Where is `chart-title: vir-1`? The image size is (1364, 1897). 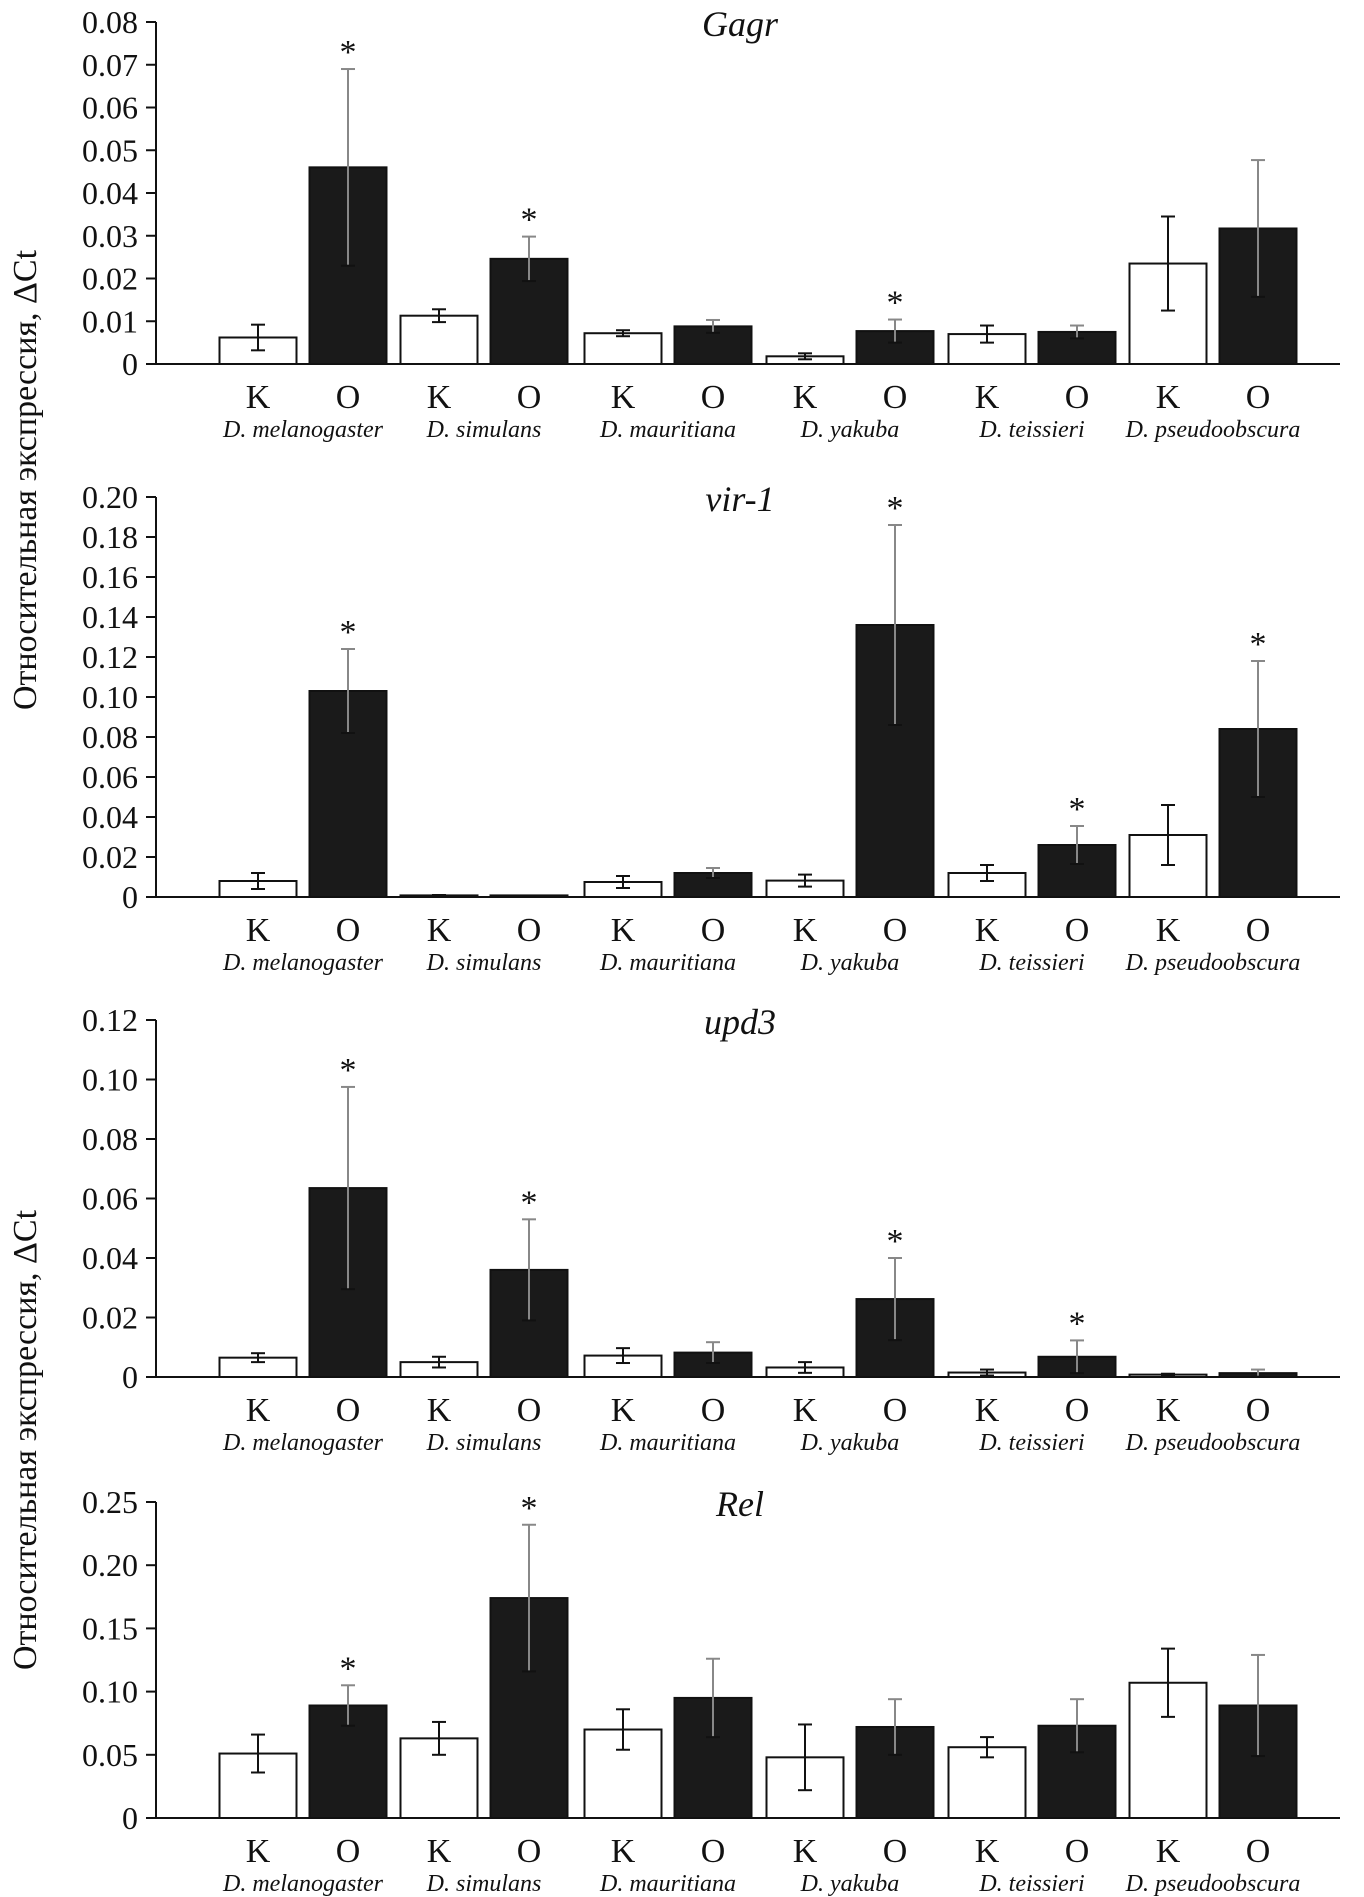
chart-title: vir-1 is located at coordinates (739, 499).